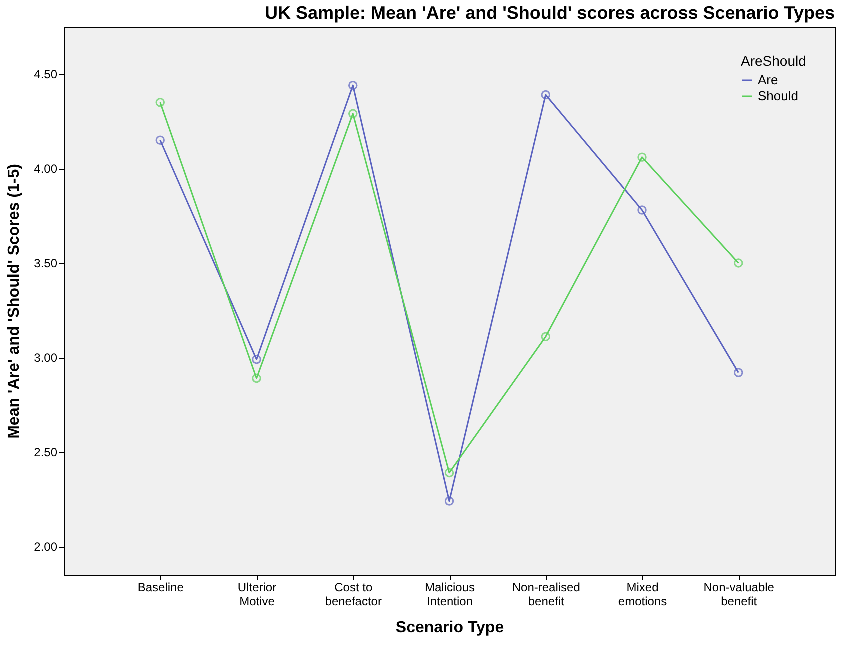  Describe the element at coordinates (546, 594) in the screenshot. I see `x-tick-label: Non-realised benefit` at that location.